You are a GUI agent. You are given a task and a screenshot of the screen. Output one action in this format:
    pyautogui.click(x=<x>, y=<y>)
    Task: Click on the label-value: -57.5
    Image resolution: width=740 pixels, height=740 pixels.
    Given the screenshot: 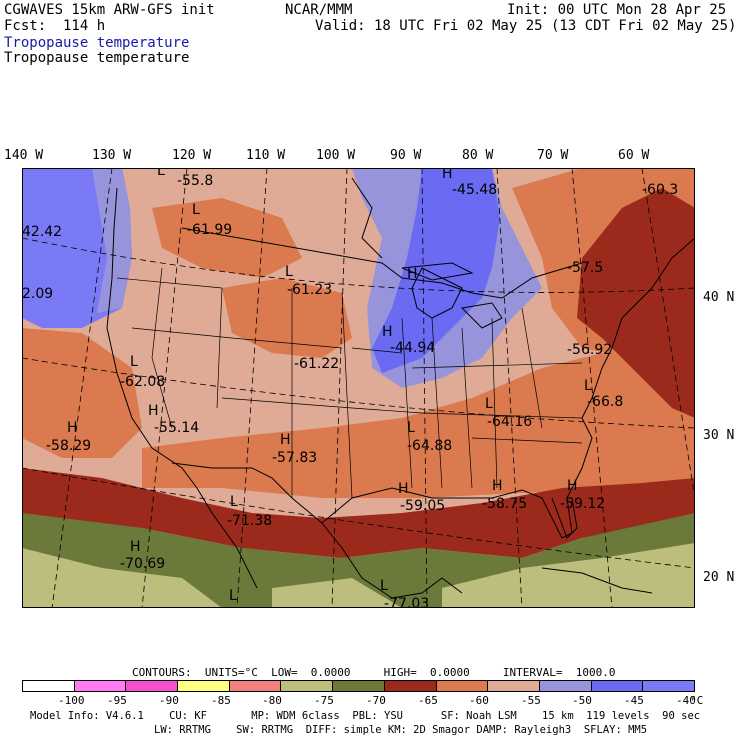 What is the action you would take?
    pyautogui.click(x=585, y=268)
    